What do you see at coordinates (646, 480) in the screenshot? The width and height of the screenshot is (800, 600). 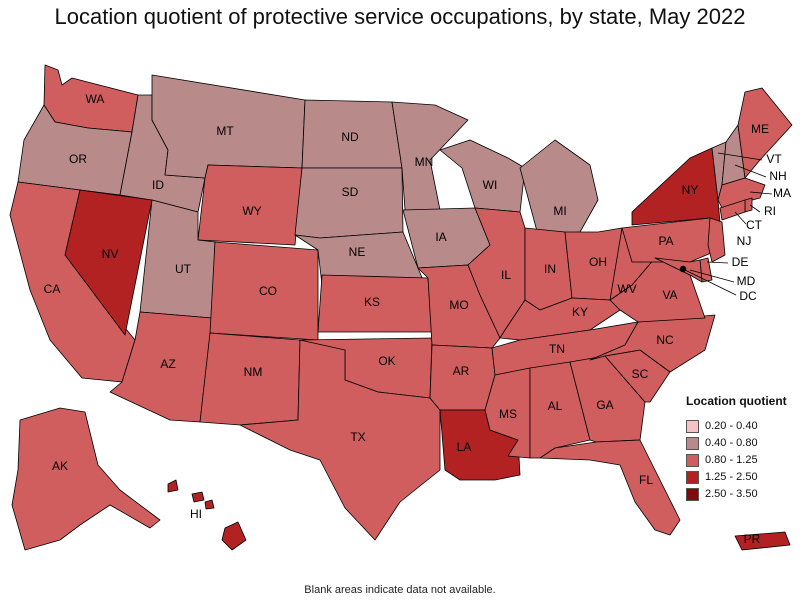 I see `state-label-fl: FL` at bounding box center [646, 480].